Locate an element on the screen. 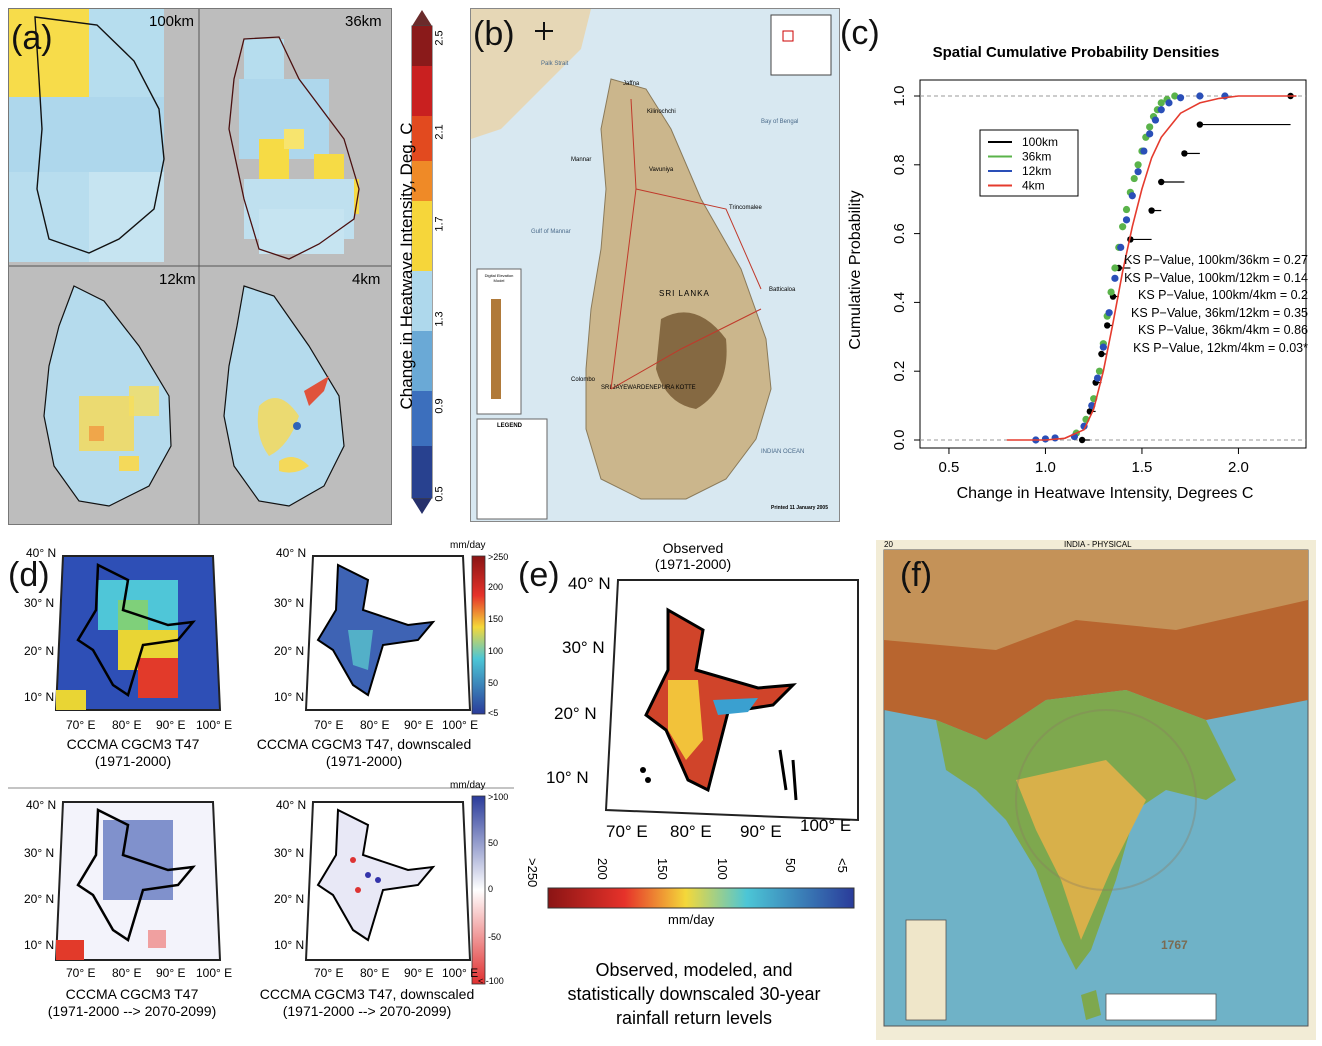 This screenshot has width=1322, height=1046. map-4km is located at coordinates (271, 395).